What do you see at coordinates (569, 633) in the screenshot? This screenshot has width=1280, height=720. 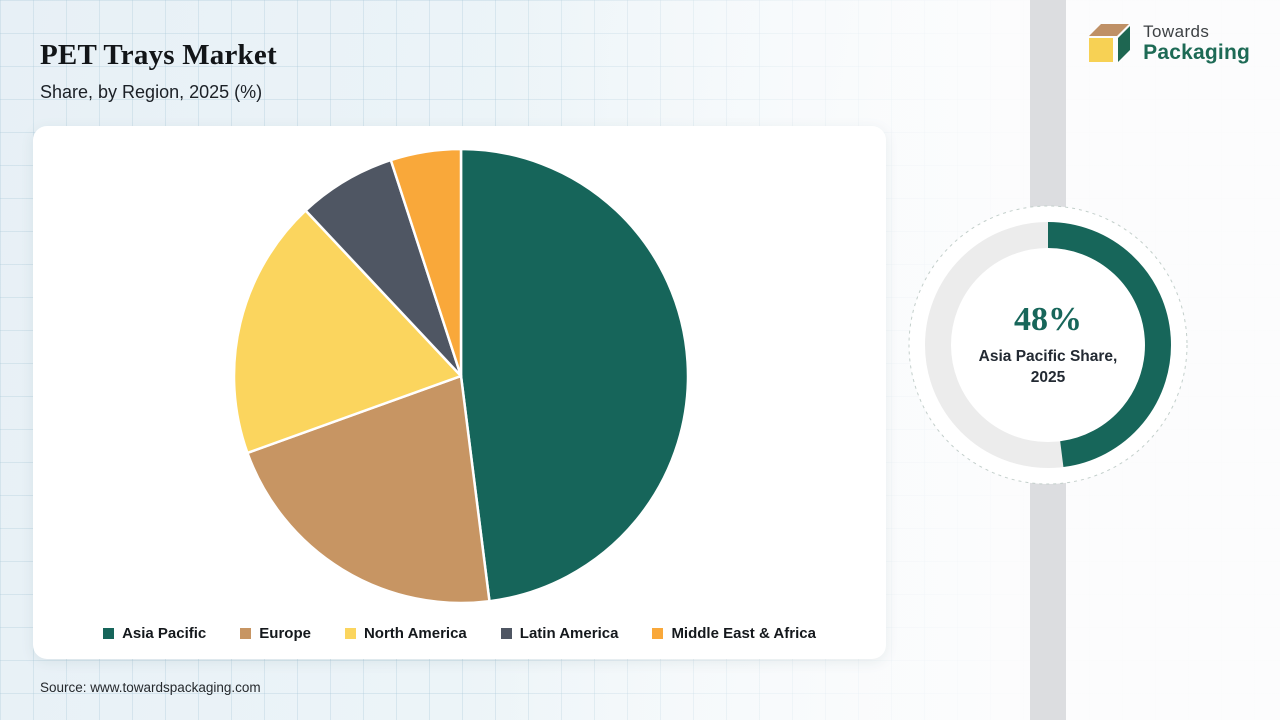 I see `legend-label-latin-america: Latin America` at bounding box center [569, 633].